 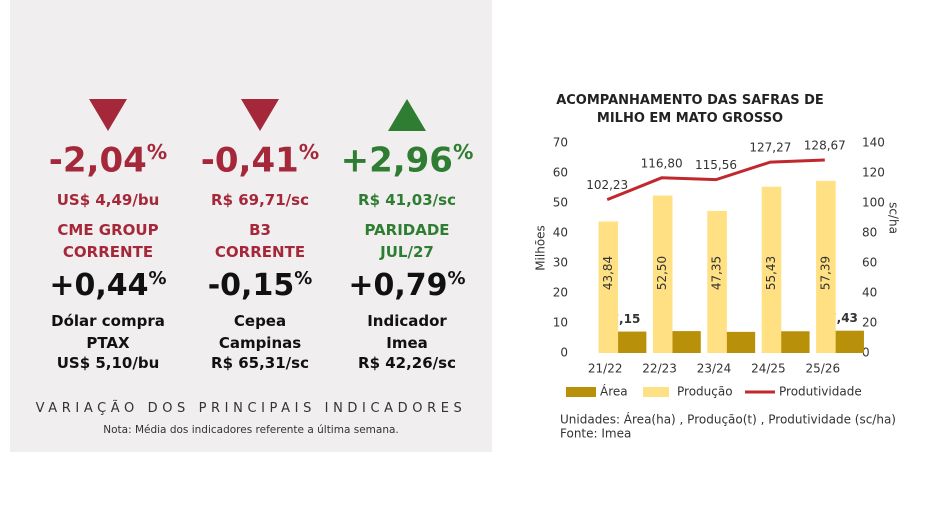 I want to click on change-value: -0,41%, so click(x=260, y=160).